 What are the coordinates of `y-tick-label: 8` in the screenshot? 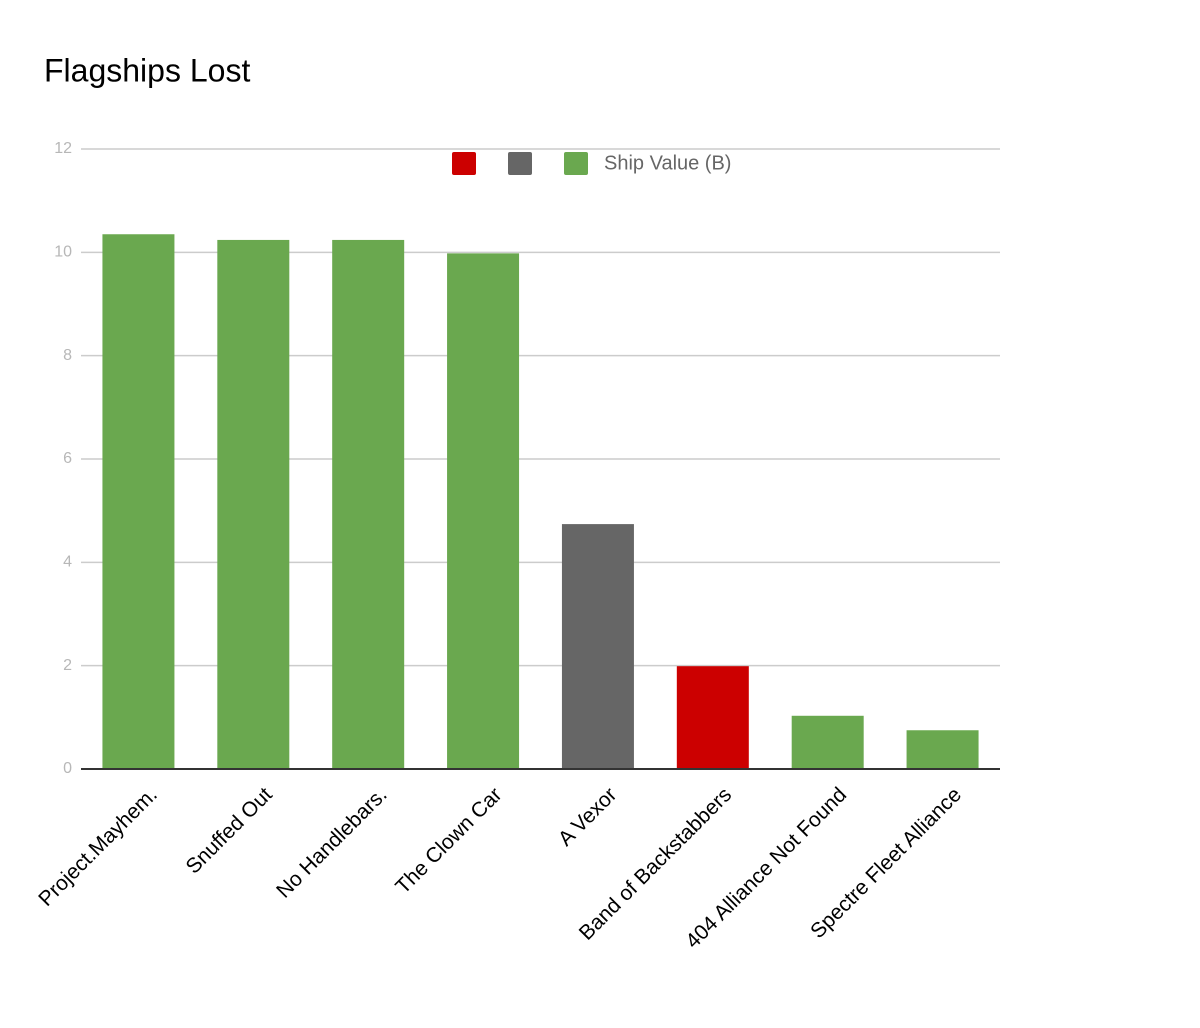 It's located at (67, 355).